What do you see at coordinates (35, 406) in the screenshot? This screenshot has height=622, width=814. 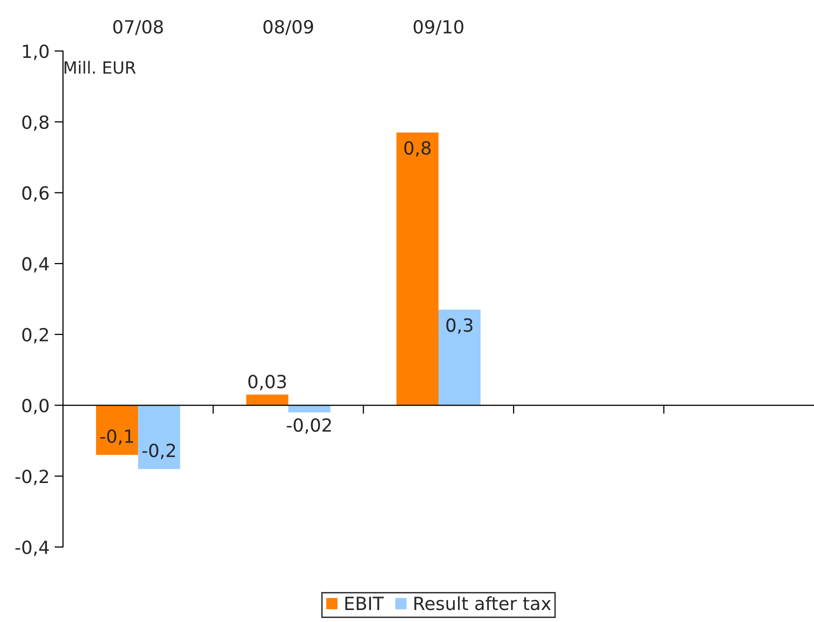 I see `y-tick-label: 0,0` at bounding box center [35, 406].